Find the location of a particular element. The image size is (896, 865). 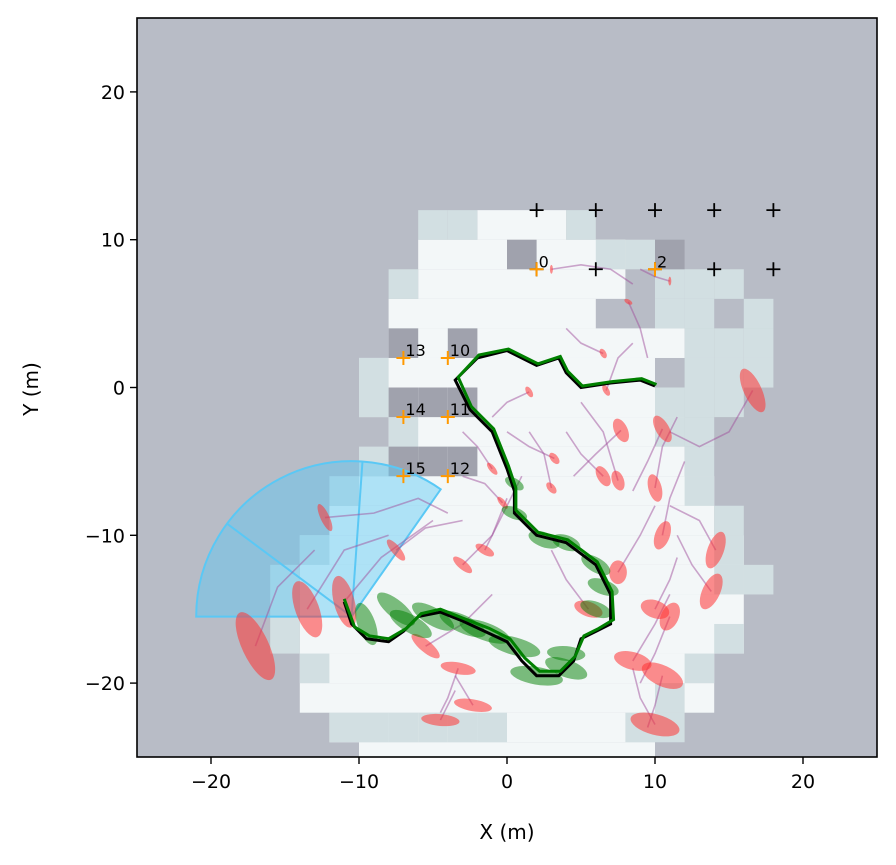

estimated-trajectory is located at coordinates (500, 510).